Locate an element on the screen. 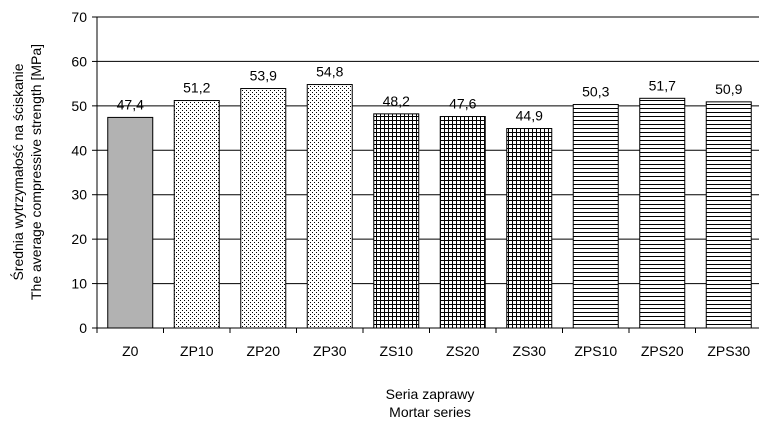 This screenshot has width=759, height=427. x-tick-label-zps20: ZPS20 is located at coordinates (662, 351).